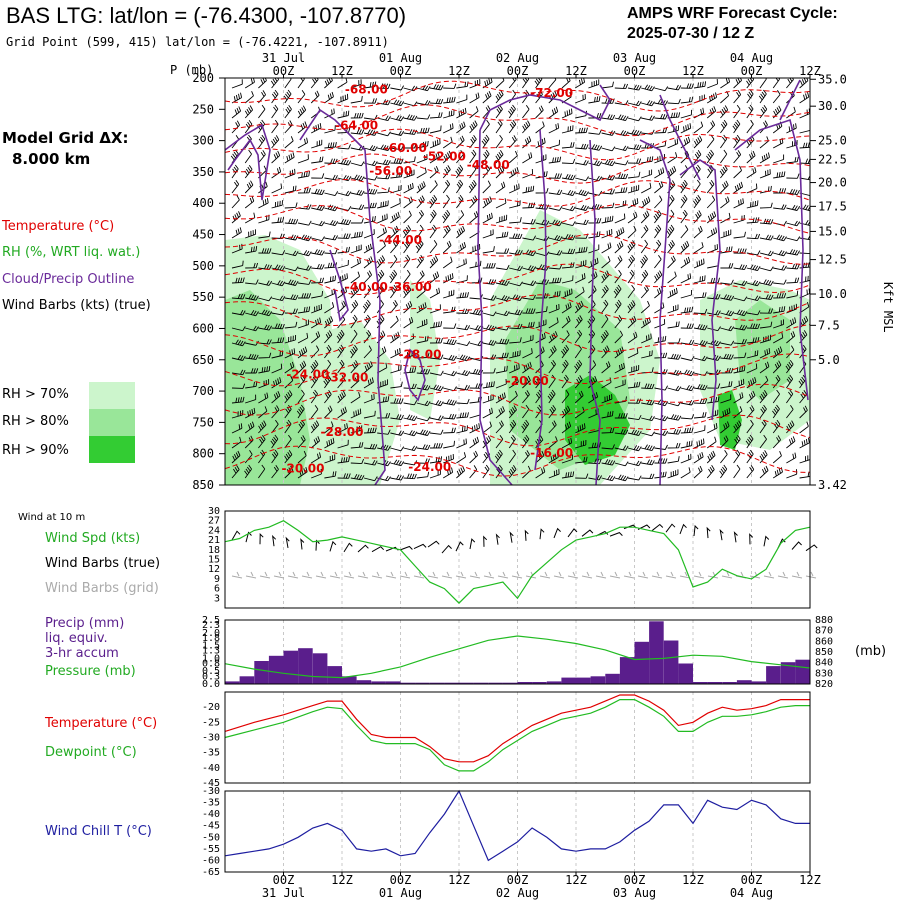 The height and width of the screenshot is (900, 900). Describe the element at coordinates (211, 783) in the screenshot. I see `temp-tick-label: -45` at that location.